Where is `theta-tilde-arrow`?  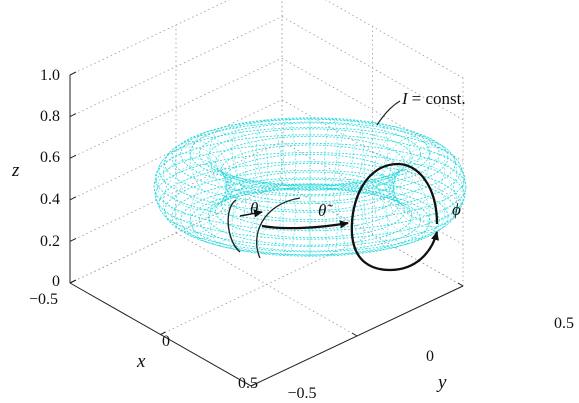
theta-tilde-arrow is located at coordinates (305, 225).